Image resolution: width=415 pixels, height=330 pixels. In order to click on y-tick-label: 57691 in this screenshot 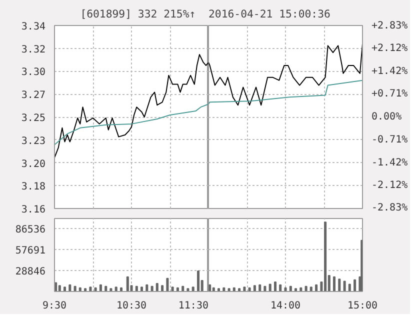, I will do `click(30, 250)`.